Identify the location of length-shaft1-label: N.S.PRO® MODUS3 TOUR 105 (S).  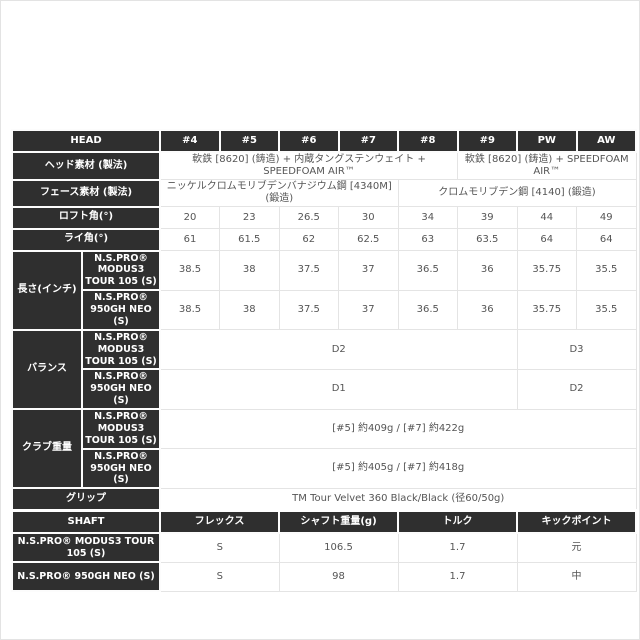
(121, 270).